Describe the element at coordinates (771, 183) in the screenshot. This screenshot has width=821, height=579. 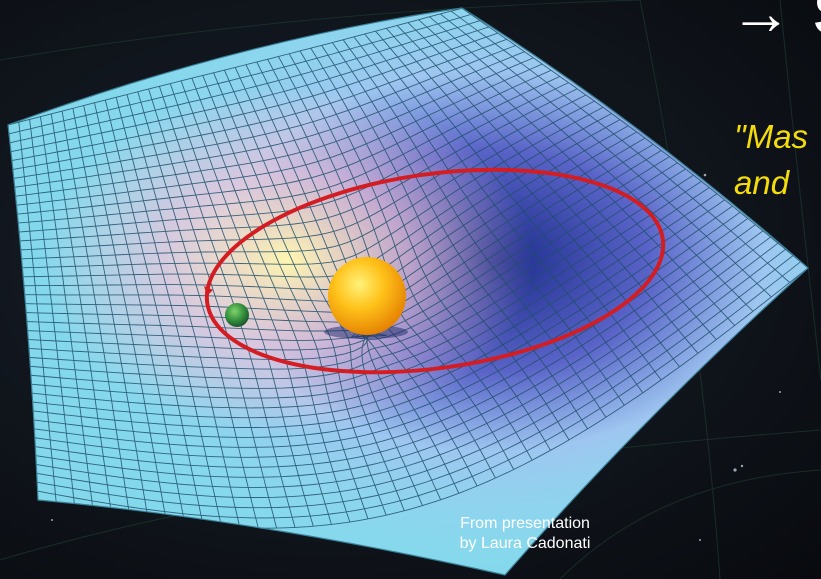
I see `quote-line-2: and` at that location.